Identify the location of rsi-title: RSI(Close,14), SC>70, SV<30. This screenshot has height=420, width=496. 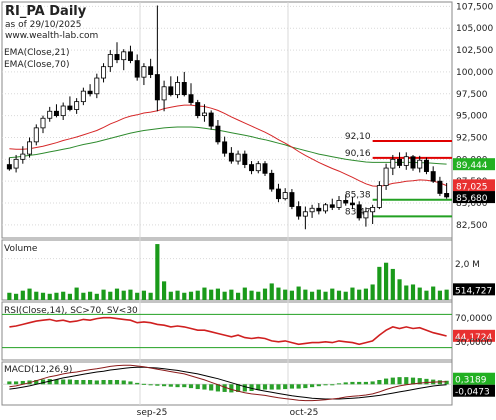
(71, 311).